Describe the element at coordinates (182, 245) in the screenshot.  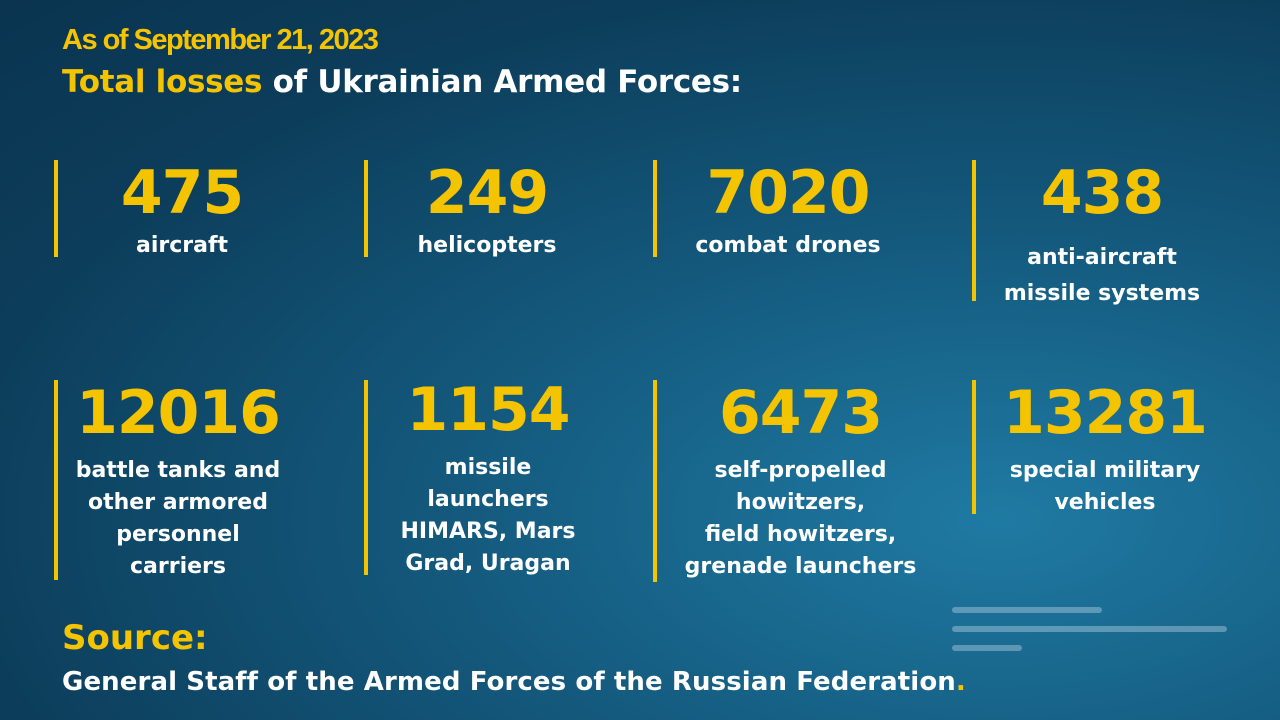
I see `stat-label: aircraft` at that location.